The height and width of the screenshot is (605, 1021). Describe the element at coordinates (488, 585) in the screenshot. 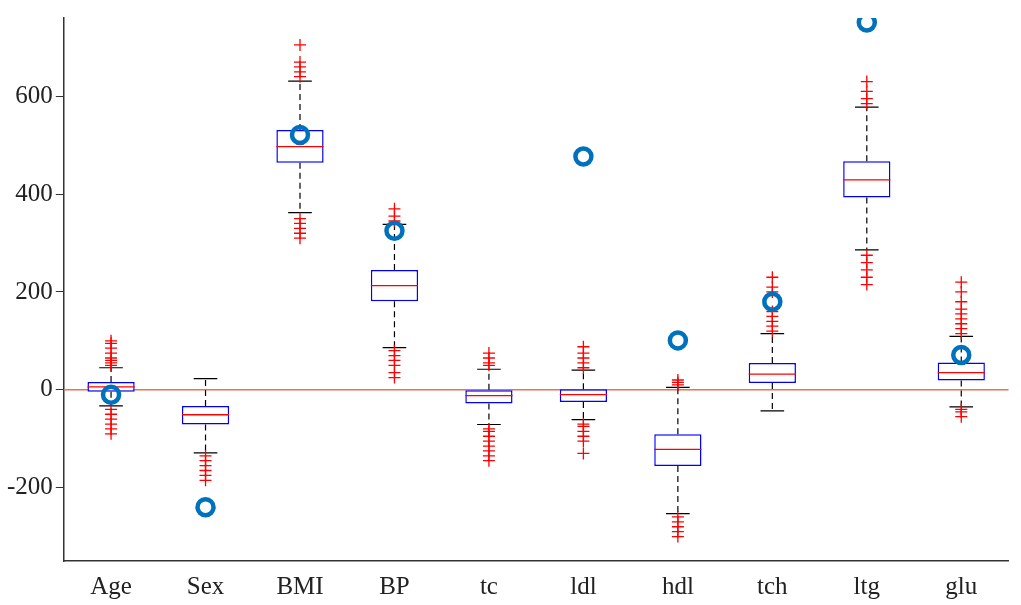

I see `x-tick-label: tc` at that location.